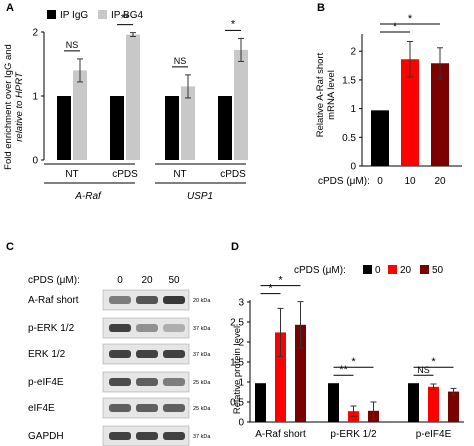 Image resolution: width=474 pixels, height=446 pixels. I want to click on panel-letter-a: A, so click(10, 8).